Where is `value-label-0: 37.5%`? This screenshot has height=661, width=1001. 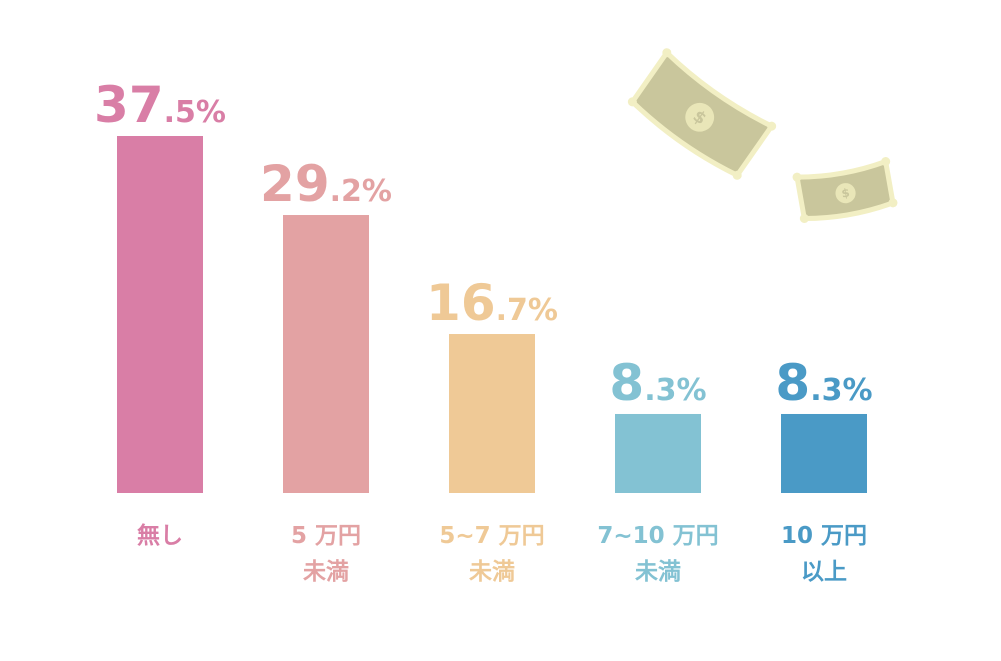 value-label-0: 37.5% is located at coordinates (160, 105).